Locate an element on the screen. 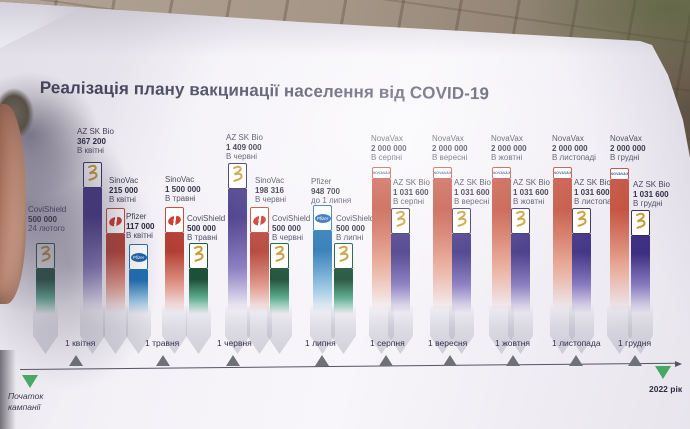 This screenshot has height=429, width=690. pfizer-logo-icon: Pfizer is located at coordinates (138, 257).